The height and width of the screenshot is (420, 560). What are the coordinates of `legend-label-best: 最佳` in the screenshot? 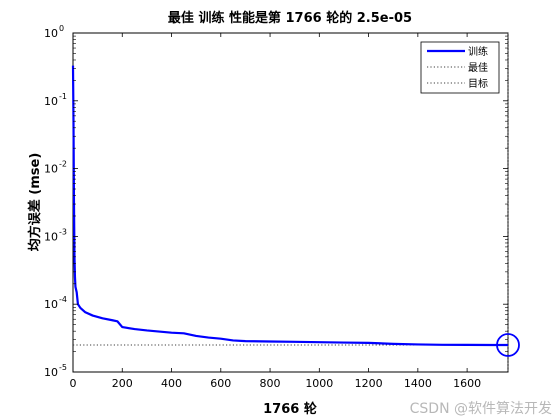 It's located at (478, 67).